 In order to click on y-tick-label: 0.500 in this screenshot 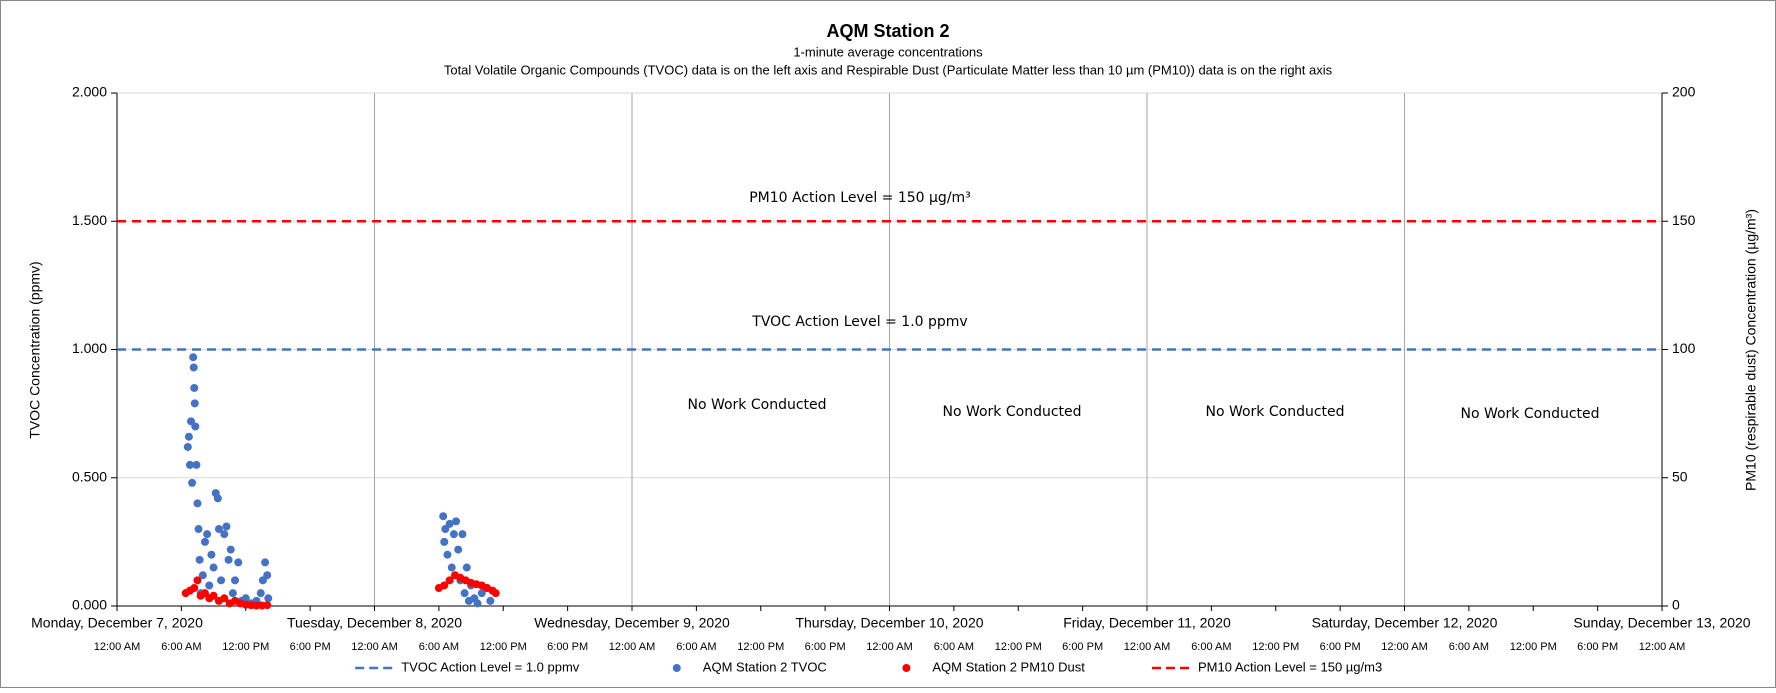, I will do `click(89, 476)`.